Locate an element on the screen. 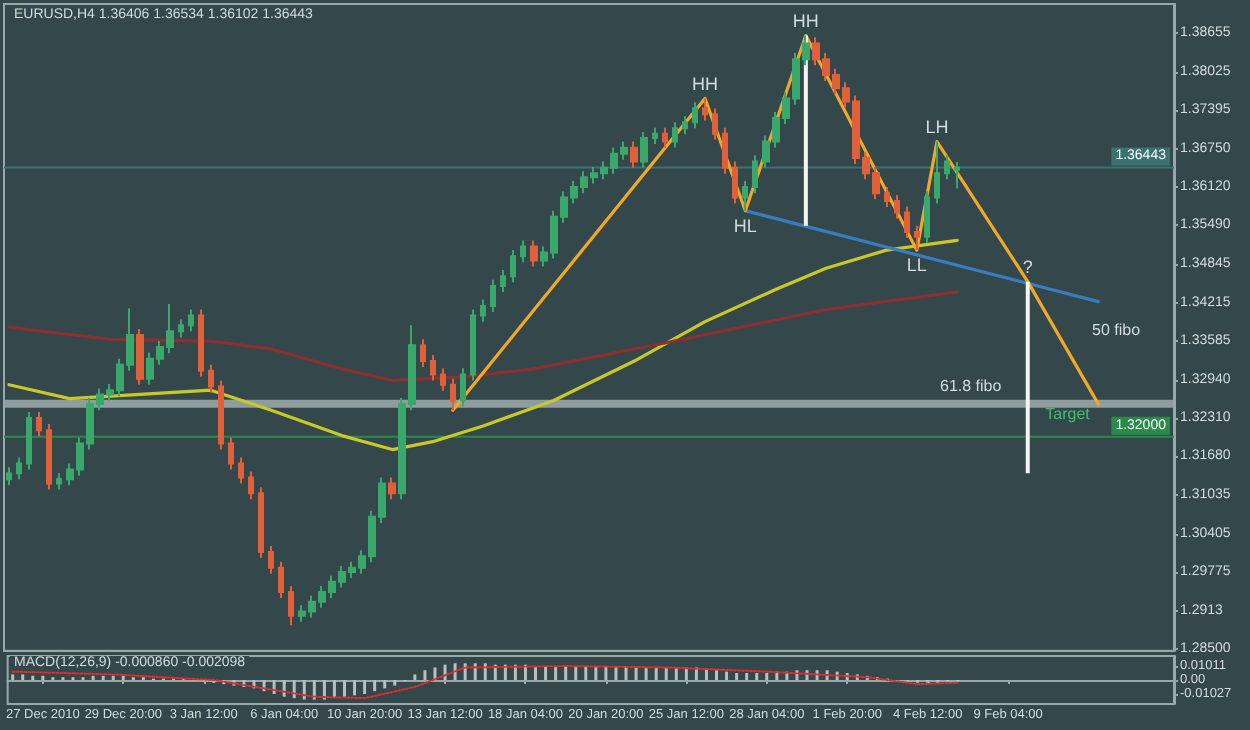  data-label: LL is located at coordinates (916, 265).